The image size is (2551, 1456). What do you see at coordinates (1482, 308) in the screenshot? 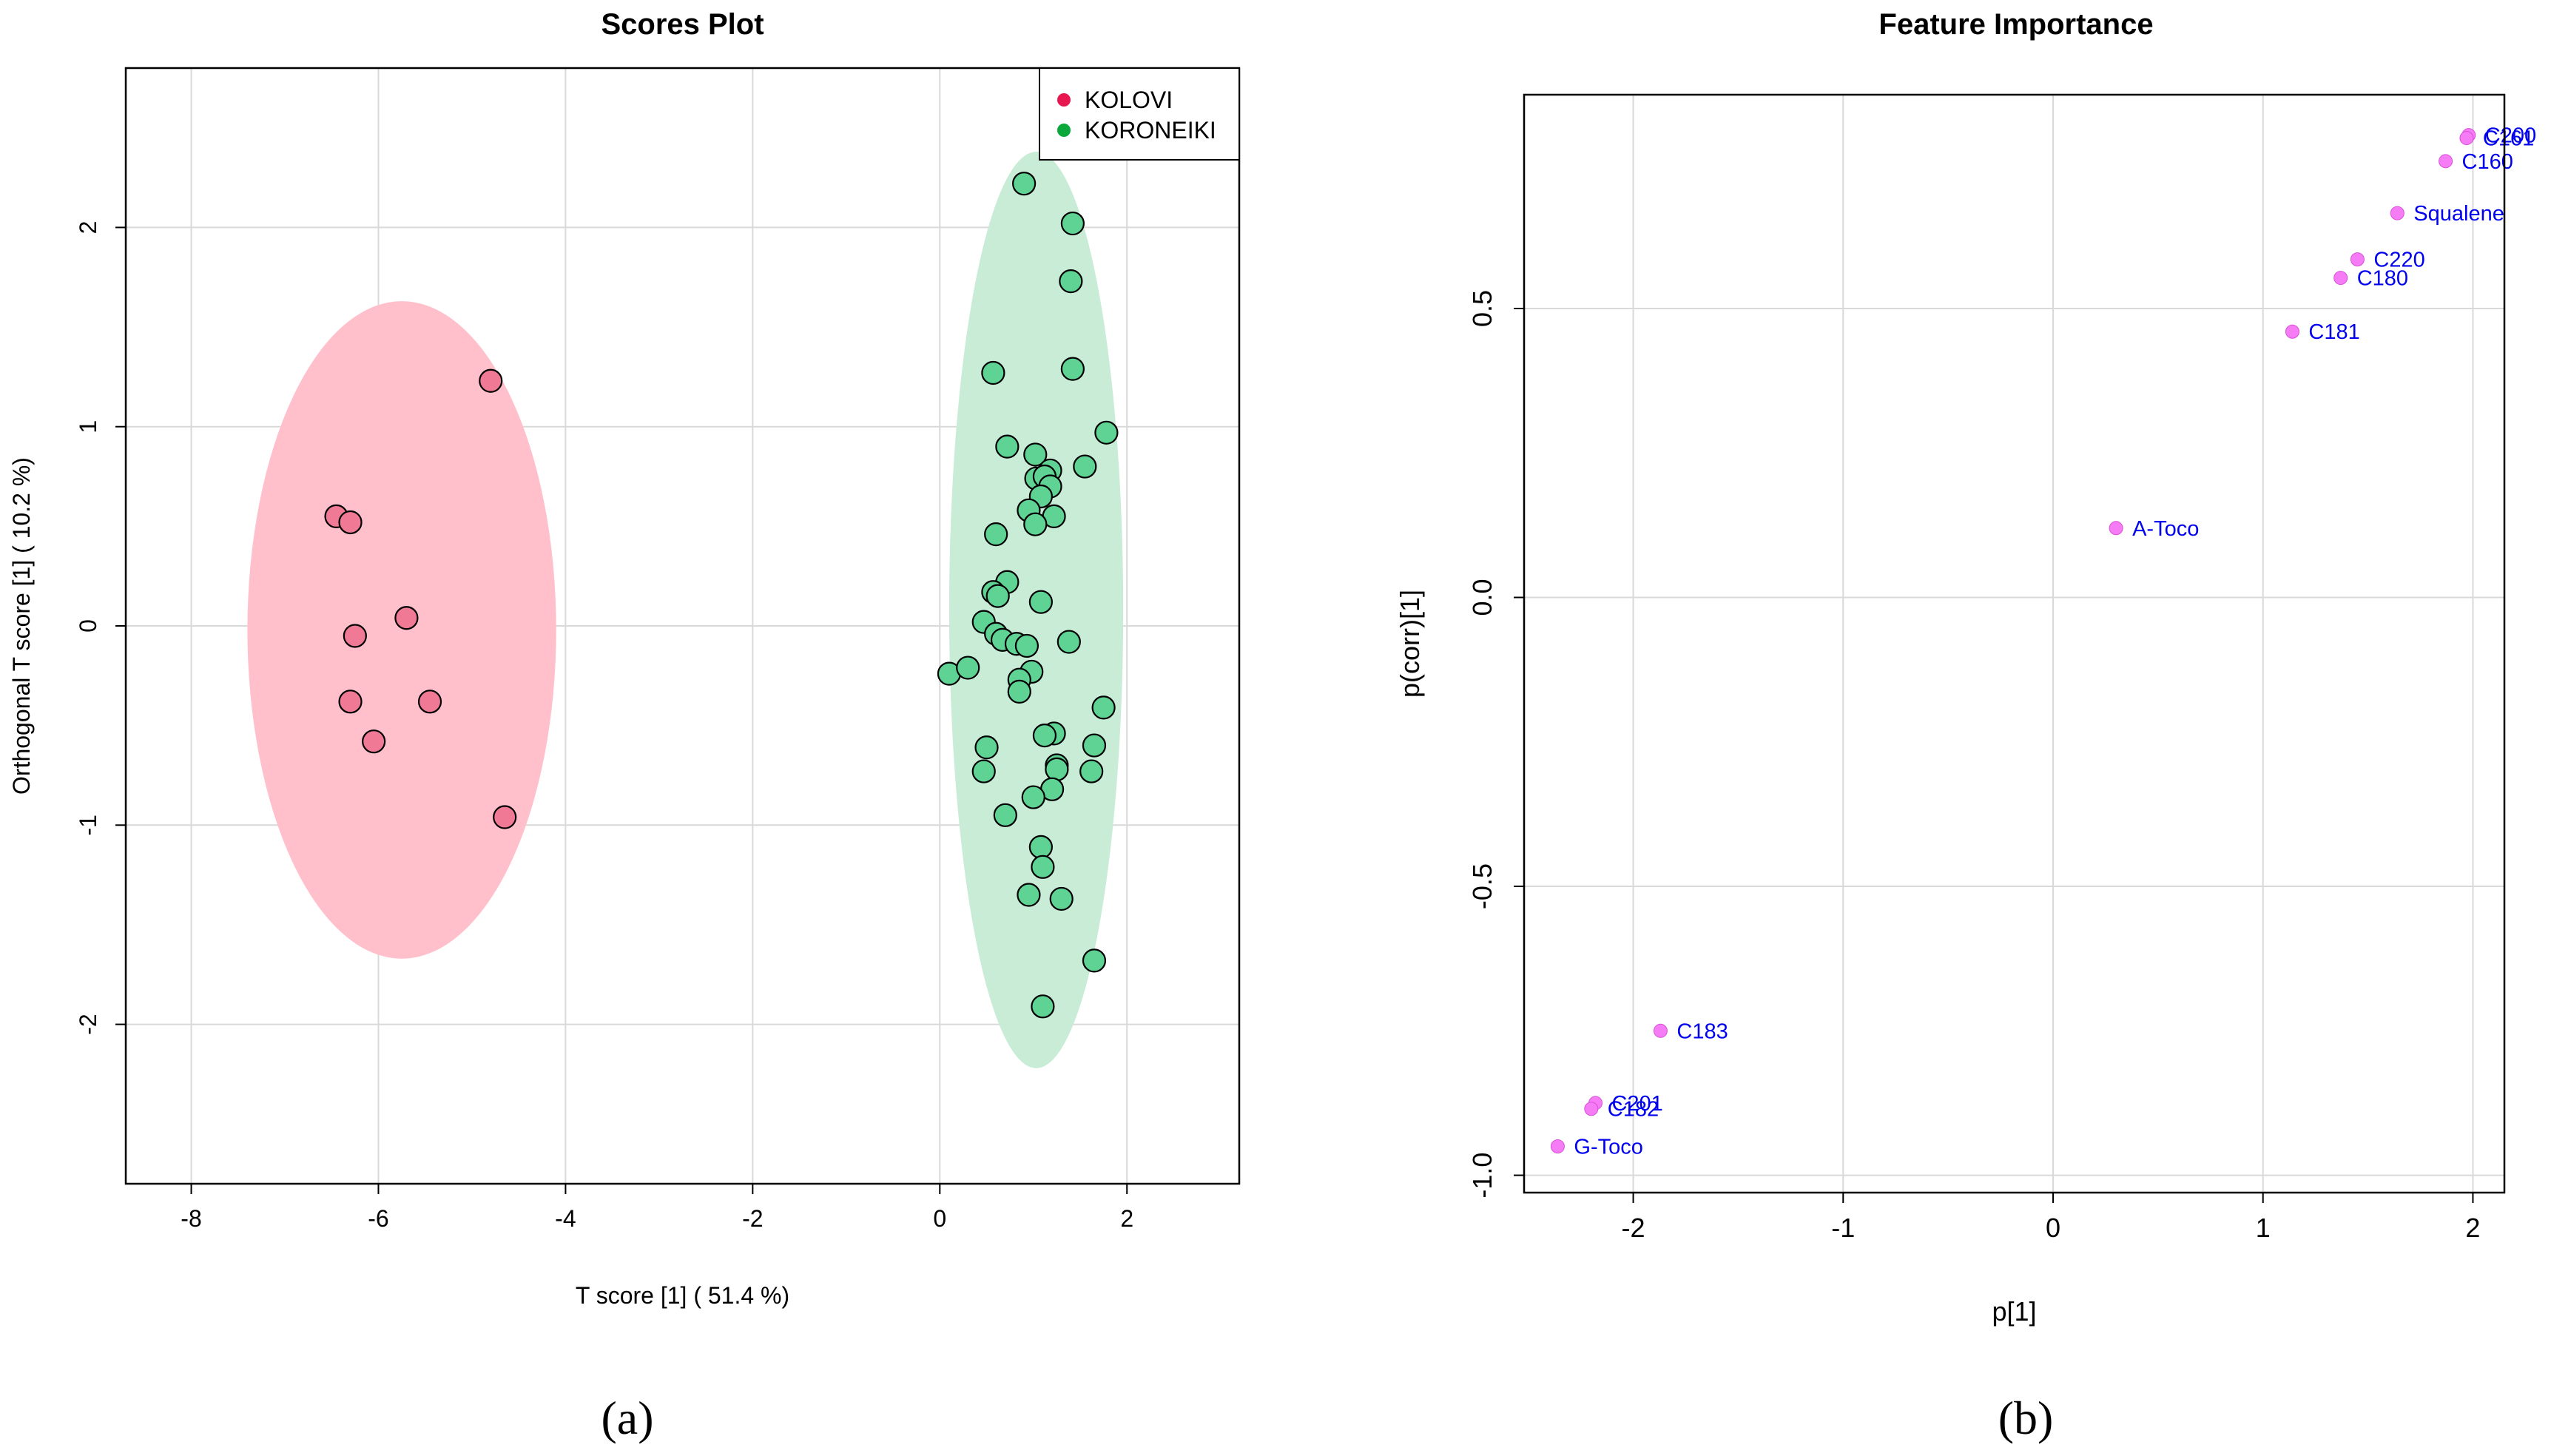
I see `y-tick-label: 0.5` at bounding box center [1482, 308].